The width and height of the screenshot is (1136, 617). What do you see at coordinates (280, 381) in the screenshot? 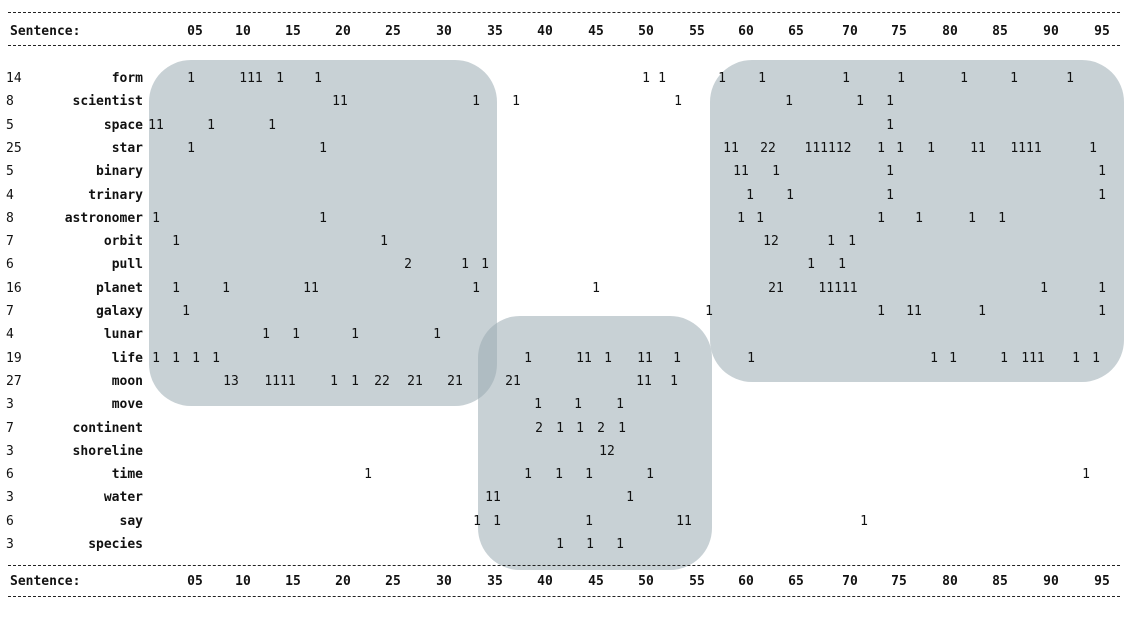
I see `occurrence-cell: 1111` at bounding box center [280, 381].